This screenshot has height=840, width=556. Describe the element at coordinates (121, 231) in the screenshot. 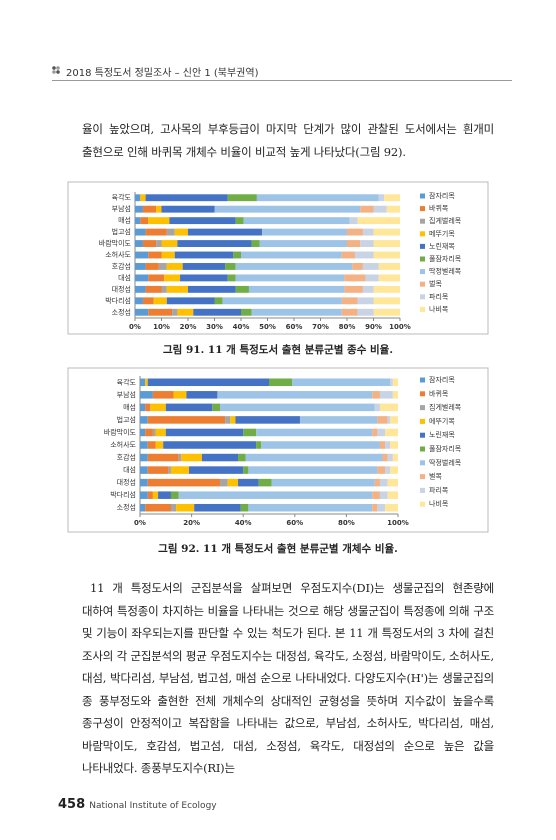

I see `y-tick-label: 법고섬` at that location.